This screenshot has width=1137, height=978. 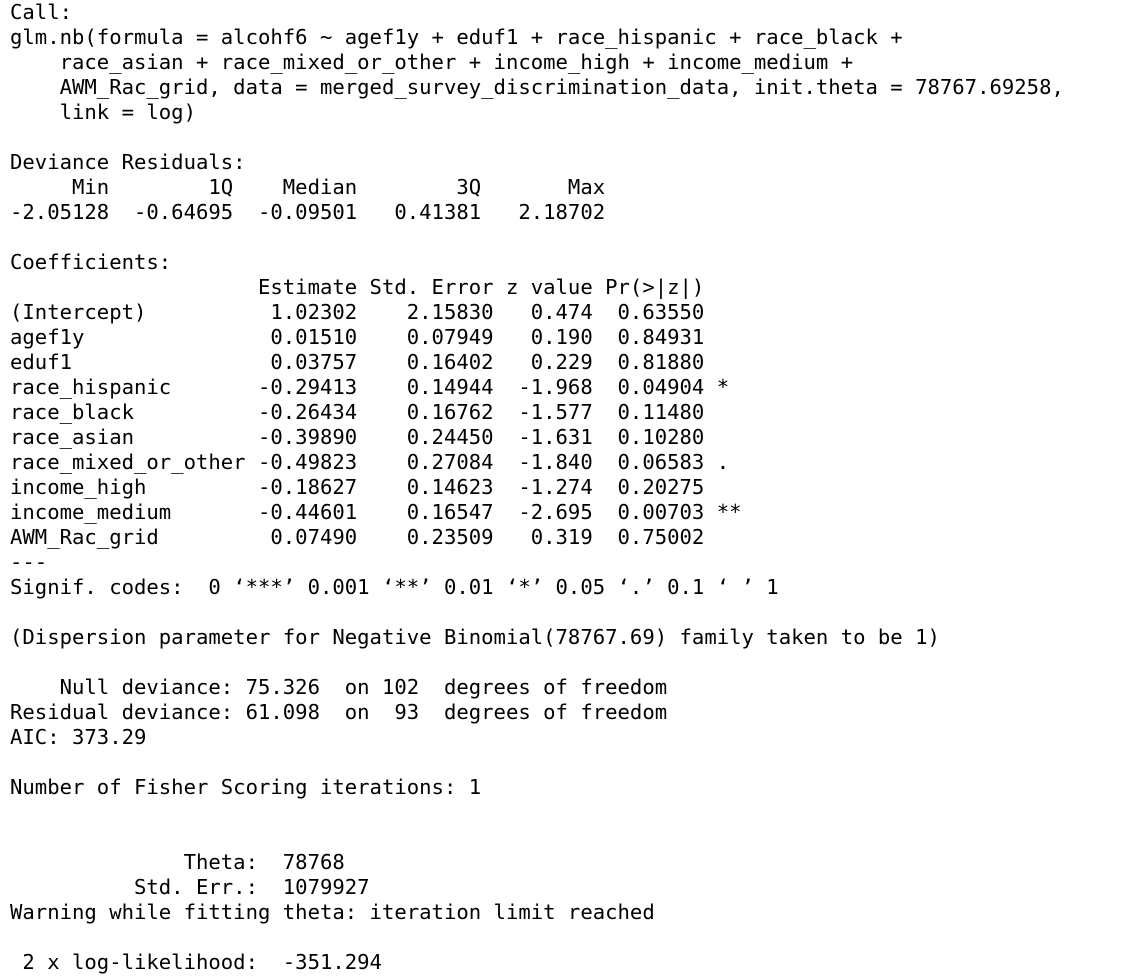 What do you see at coordinates (308, 187) in the screenshot?
I see `console-line: Min 1Q Median 3Q Max` at bounding box center [308, 187].